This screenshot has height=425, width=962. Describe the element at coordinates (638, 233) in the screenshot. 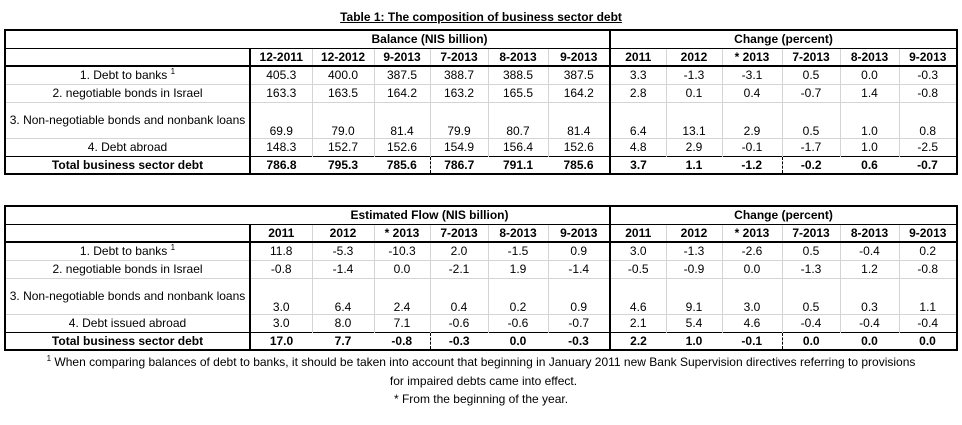

I see `column-header: 2011` at that location.